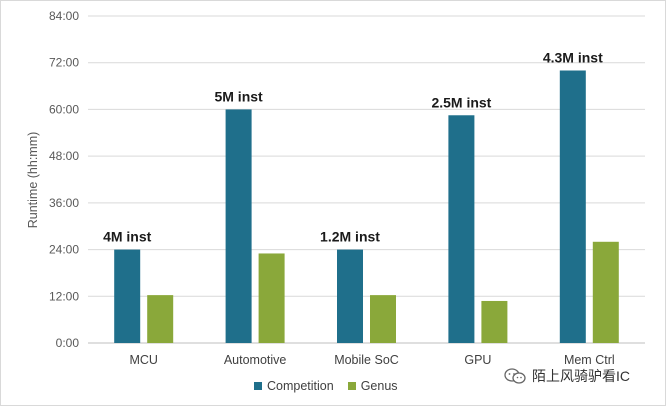  What do you see at coordinates (350, 296) in the screenshot?
I see `bar-competition-mobile-soc` at bounding box center [350, 296].